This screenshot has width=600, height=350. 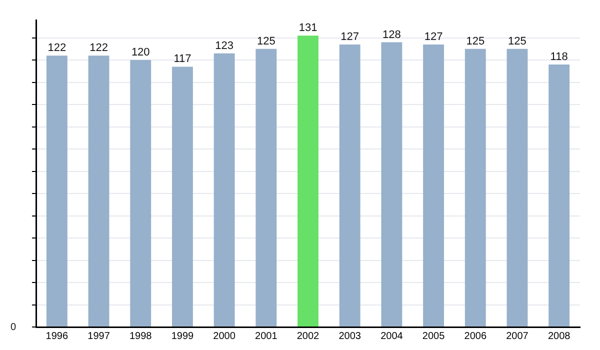 I want to click on x-tick-label: 2001, so click(x=266, y=336).